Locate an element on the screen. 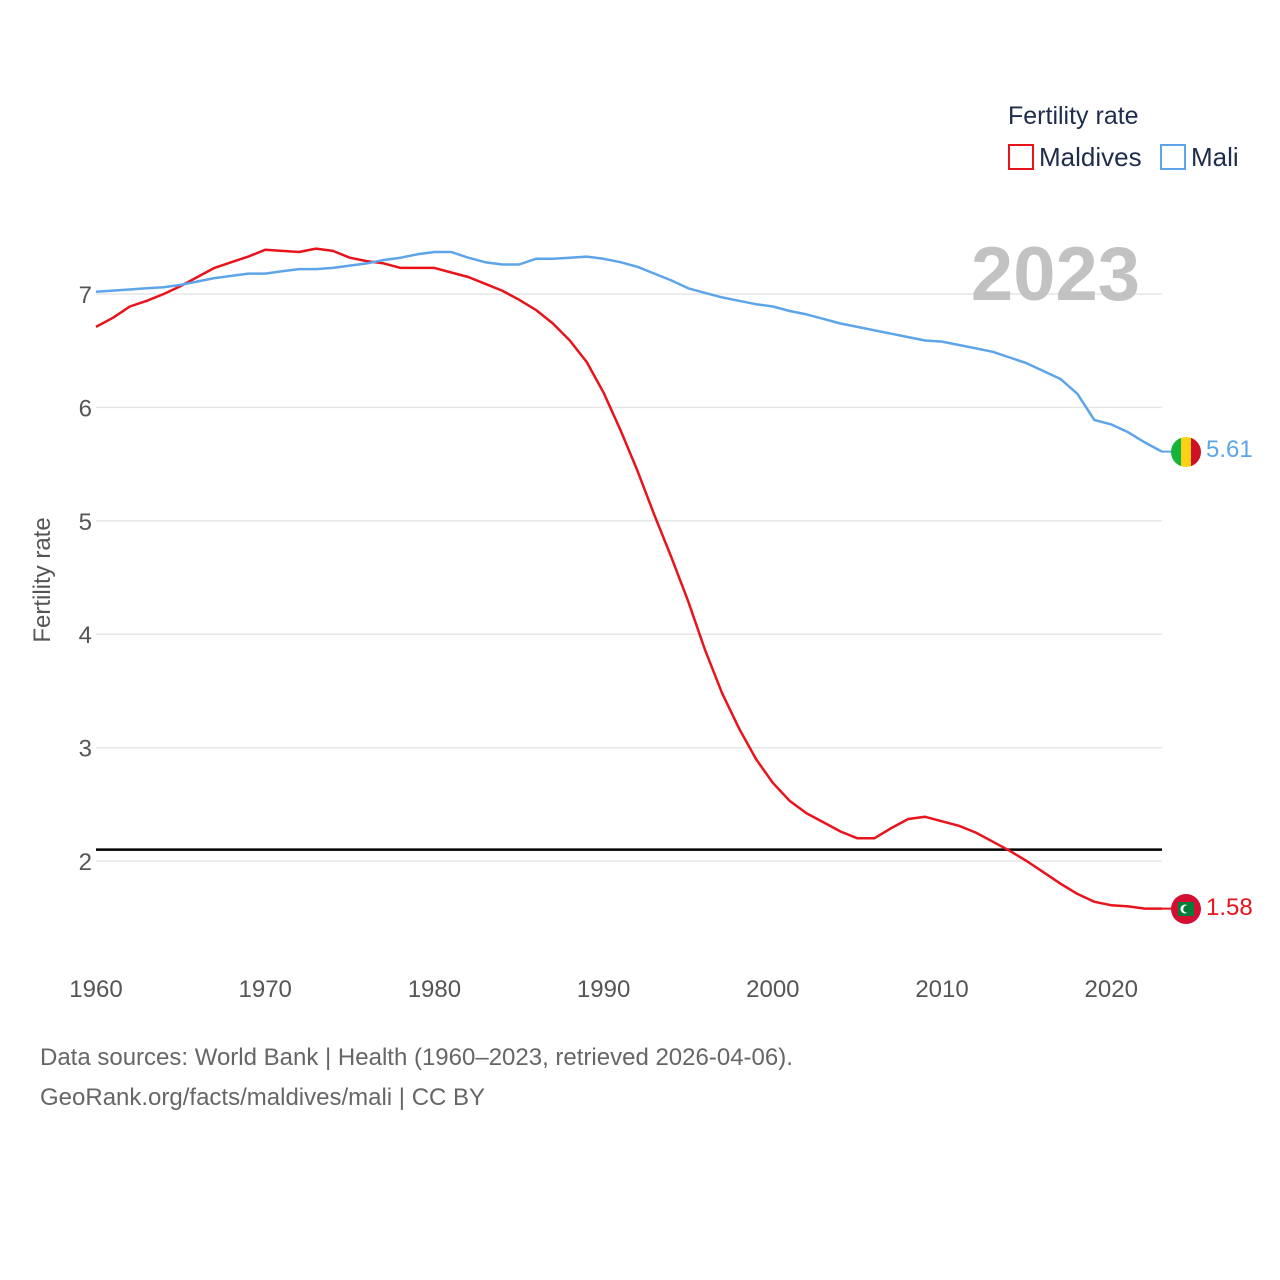  legend-swatch-mali is located at coordinates (1173, 157).